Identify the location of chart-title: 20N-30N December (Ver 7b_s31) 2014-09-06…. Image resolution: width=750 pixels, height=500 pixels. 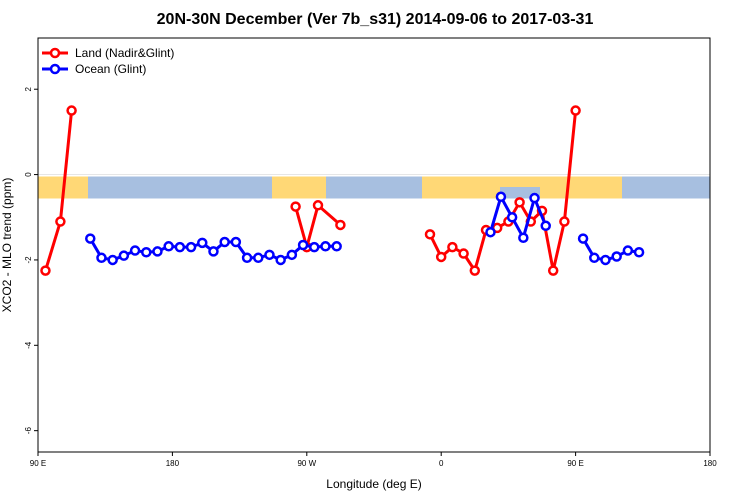
(375, 19).